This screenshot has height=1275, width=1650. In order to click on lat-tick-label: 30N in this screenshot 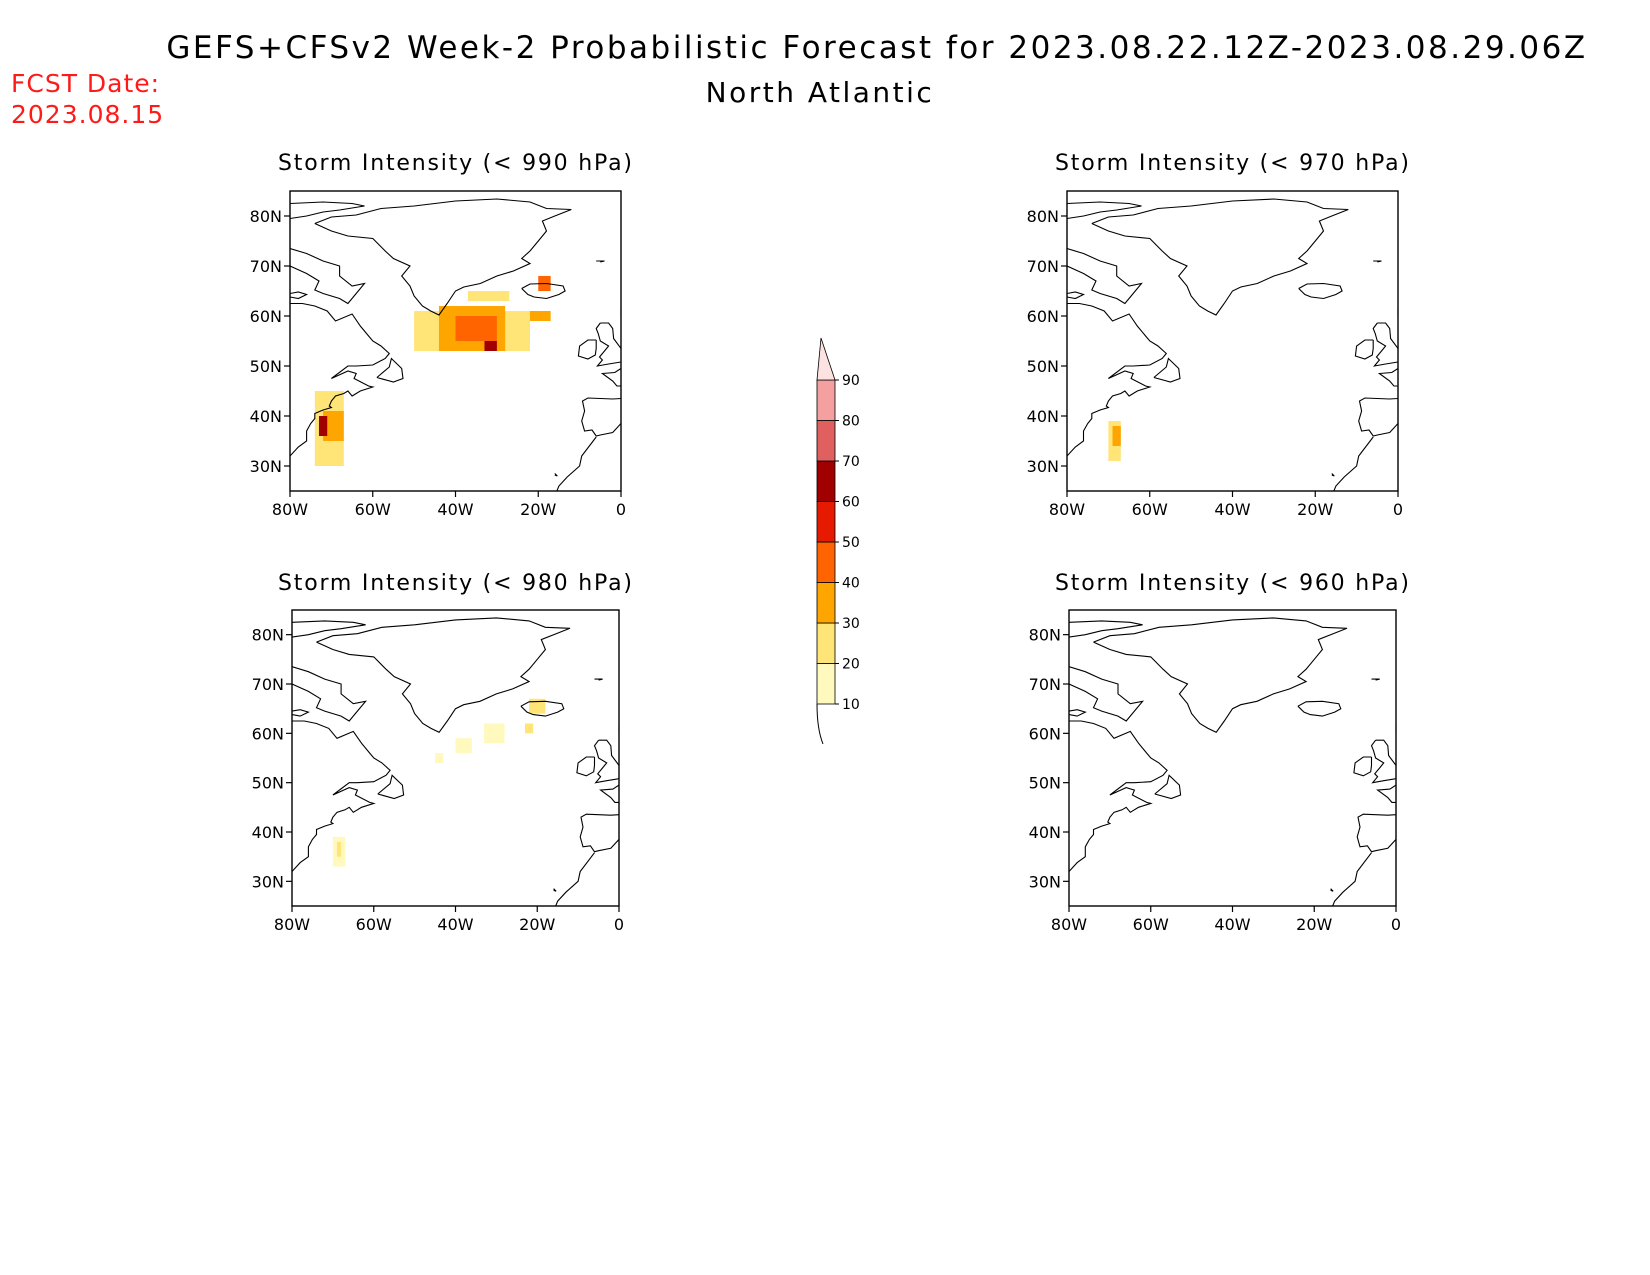, I will do `click(1045, 881)`.